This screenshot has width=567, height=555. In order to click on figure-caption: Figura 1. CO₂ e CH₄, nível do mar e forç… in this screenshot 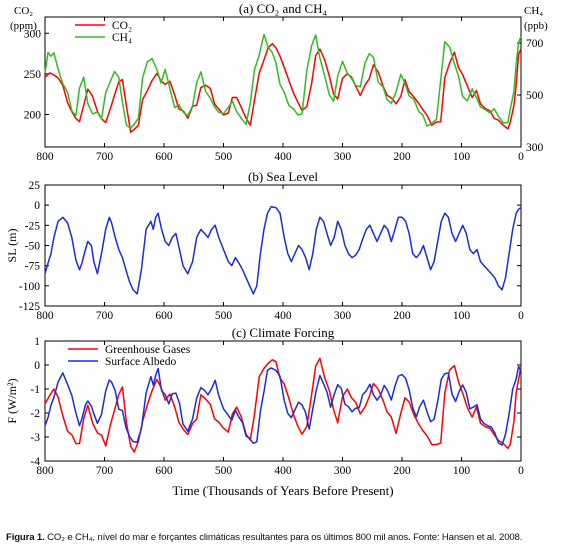, I will do `click(284, 537)`.